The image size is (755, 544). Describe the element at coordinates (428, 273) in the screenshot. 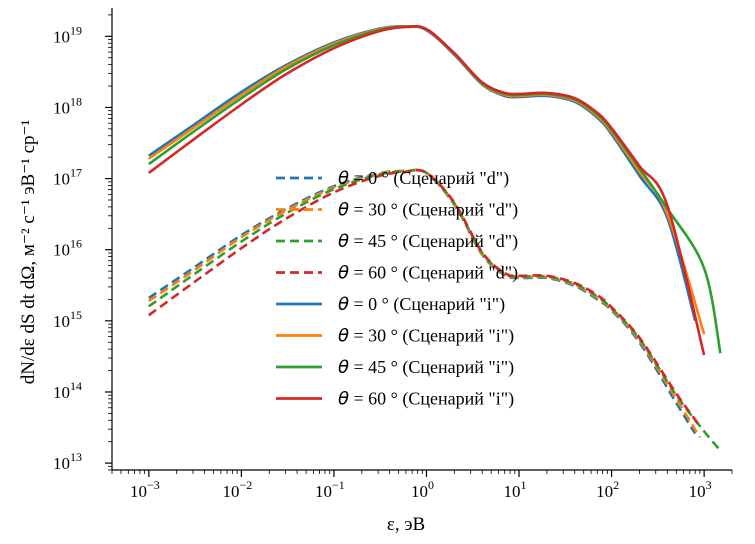

I see `legend-entry: θ = 60 ° (Сценарий "d")` at that location.